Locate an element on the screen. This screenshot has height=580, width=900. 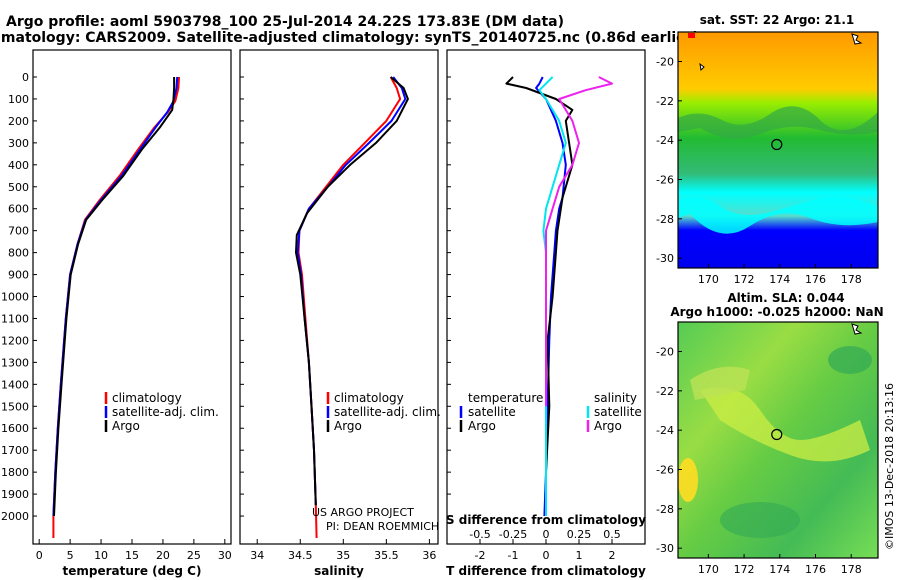
difference-legend-salinity: salinity satellite Argo is located at coordinates (614, 412).